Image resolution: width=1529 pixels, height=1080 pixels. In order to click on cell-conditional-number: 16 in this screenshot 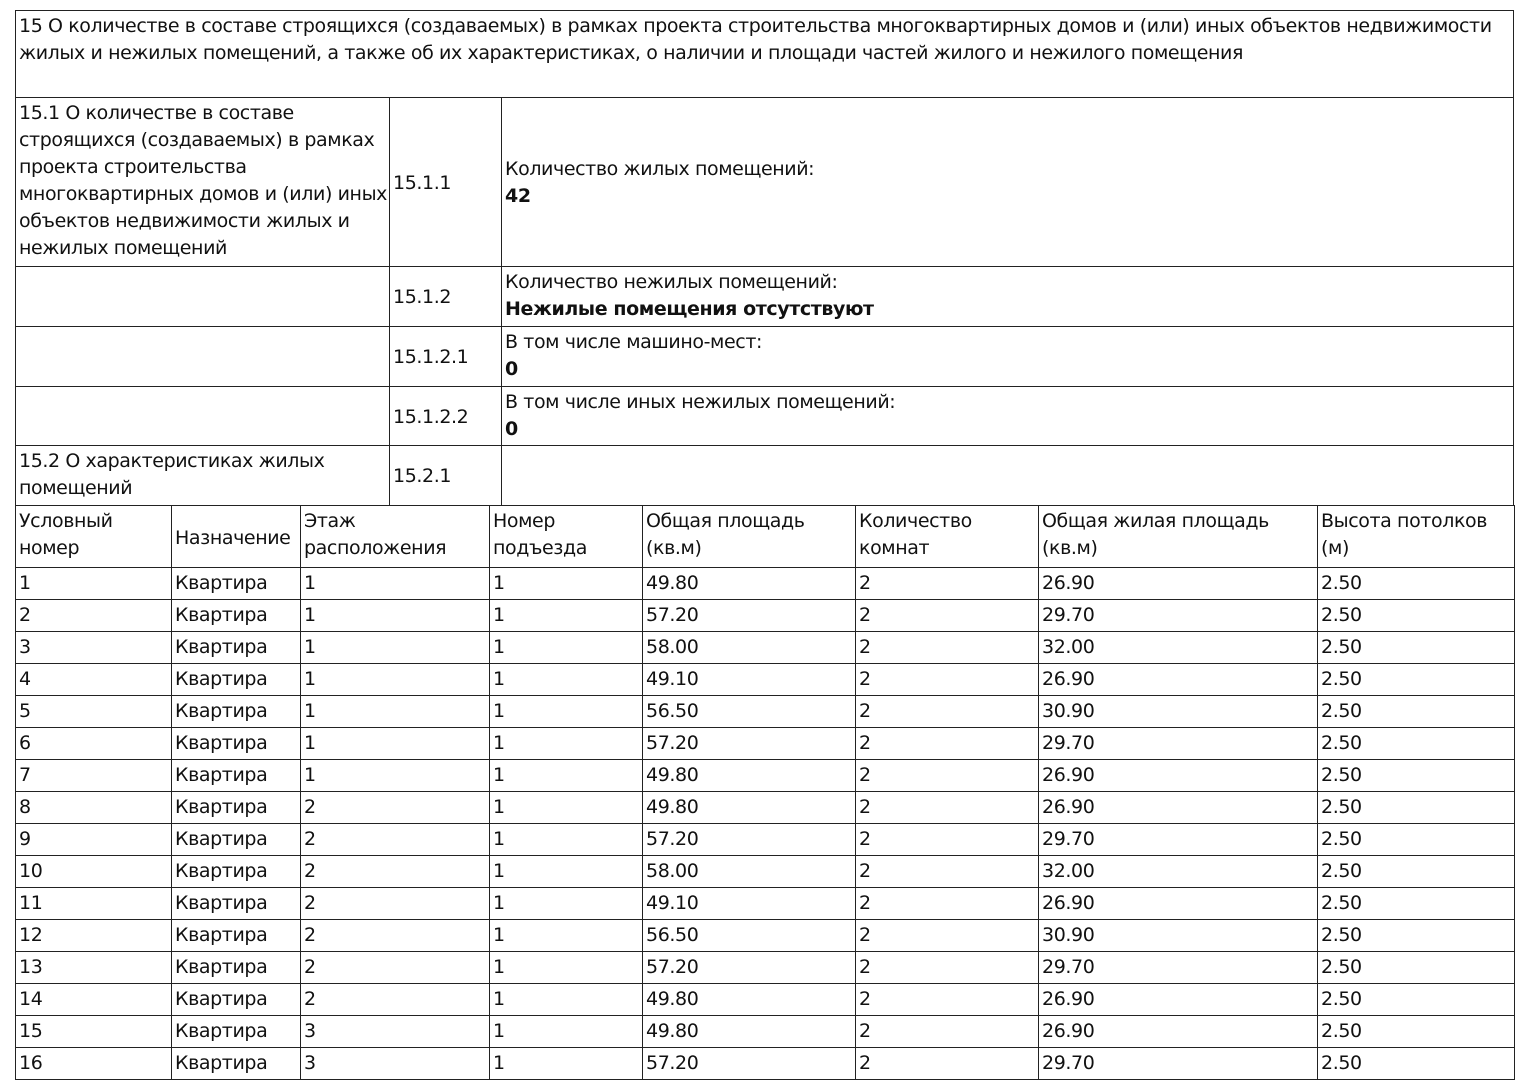, I will do `click(93, 1063)`.